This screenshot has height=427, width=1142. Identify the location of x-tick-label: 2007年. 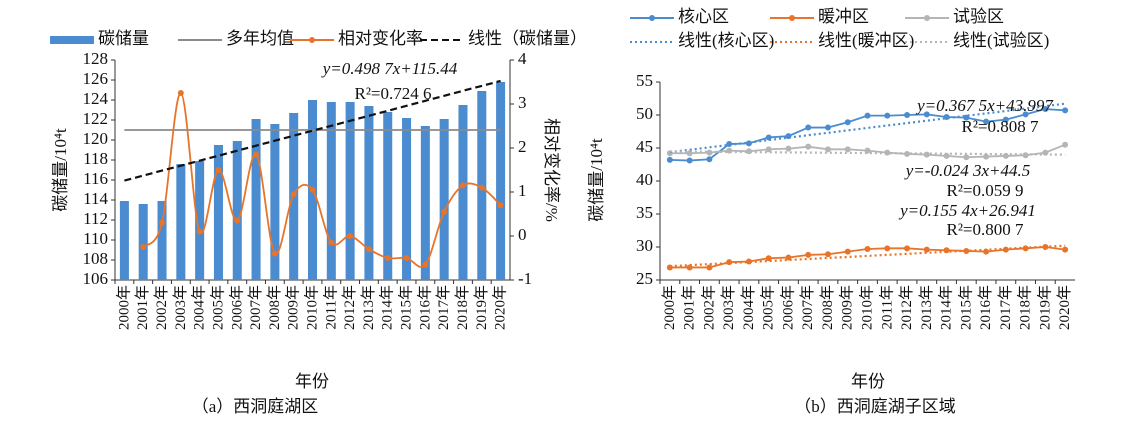
(255, 307).